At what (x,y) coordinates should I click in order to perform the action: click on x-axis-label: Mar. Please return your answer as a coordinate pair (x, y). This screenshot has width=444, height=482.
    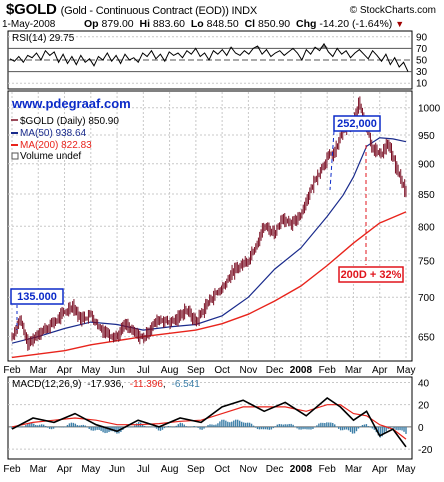
    Looking at the image, I should click on (39, 370).